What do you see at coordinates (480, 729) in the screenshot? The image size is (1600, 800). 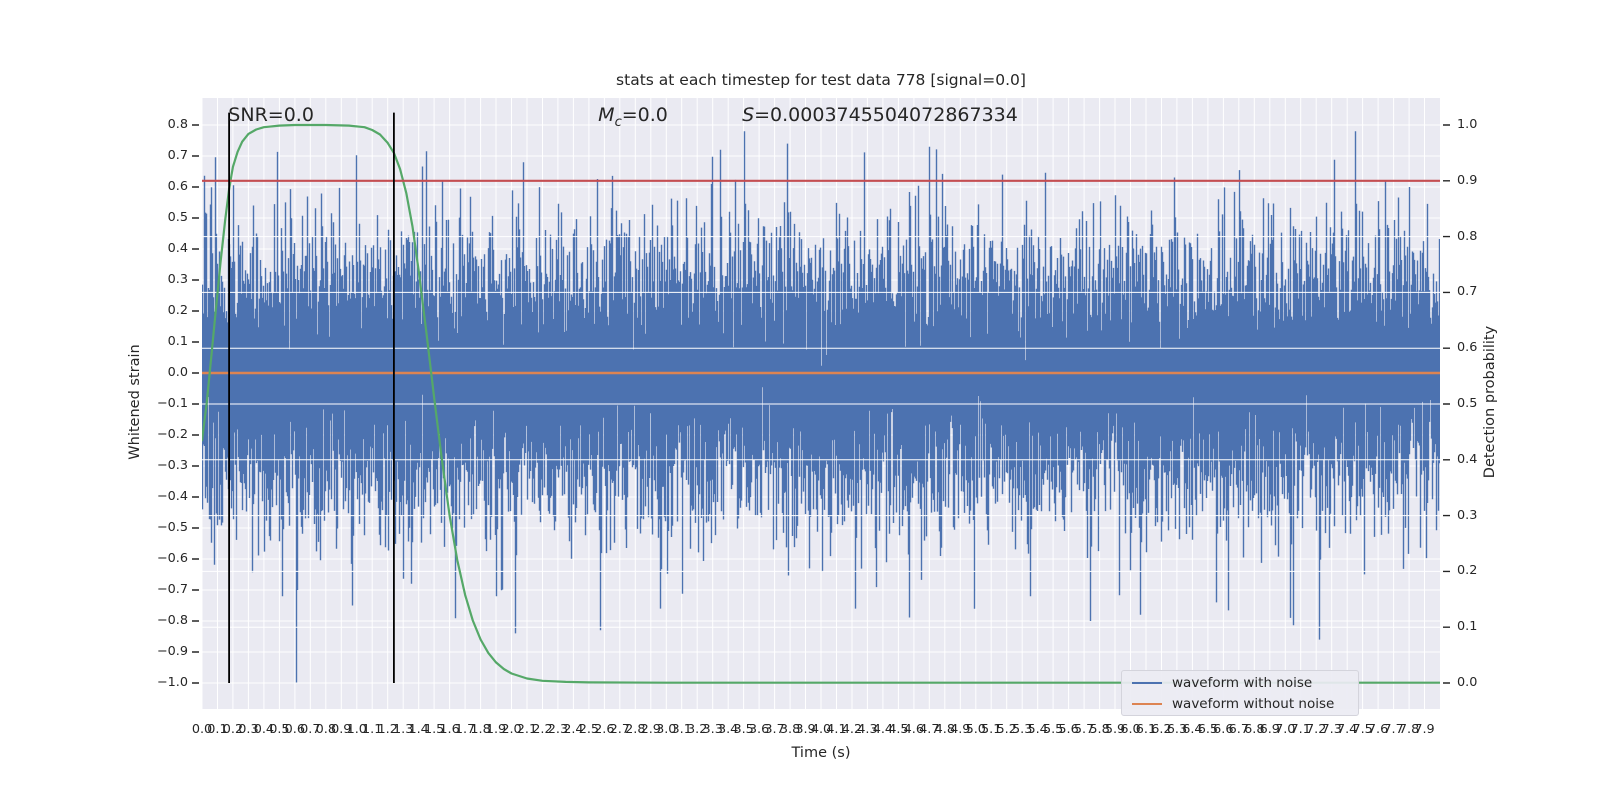 I see `x-tick-label: 1.8` at bounding box center [480, 729].